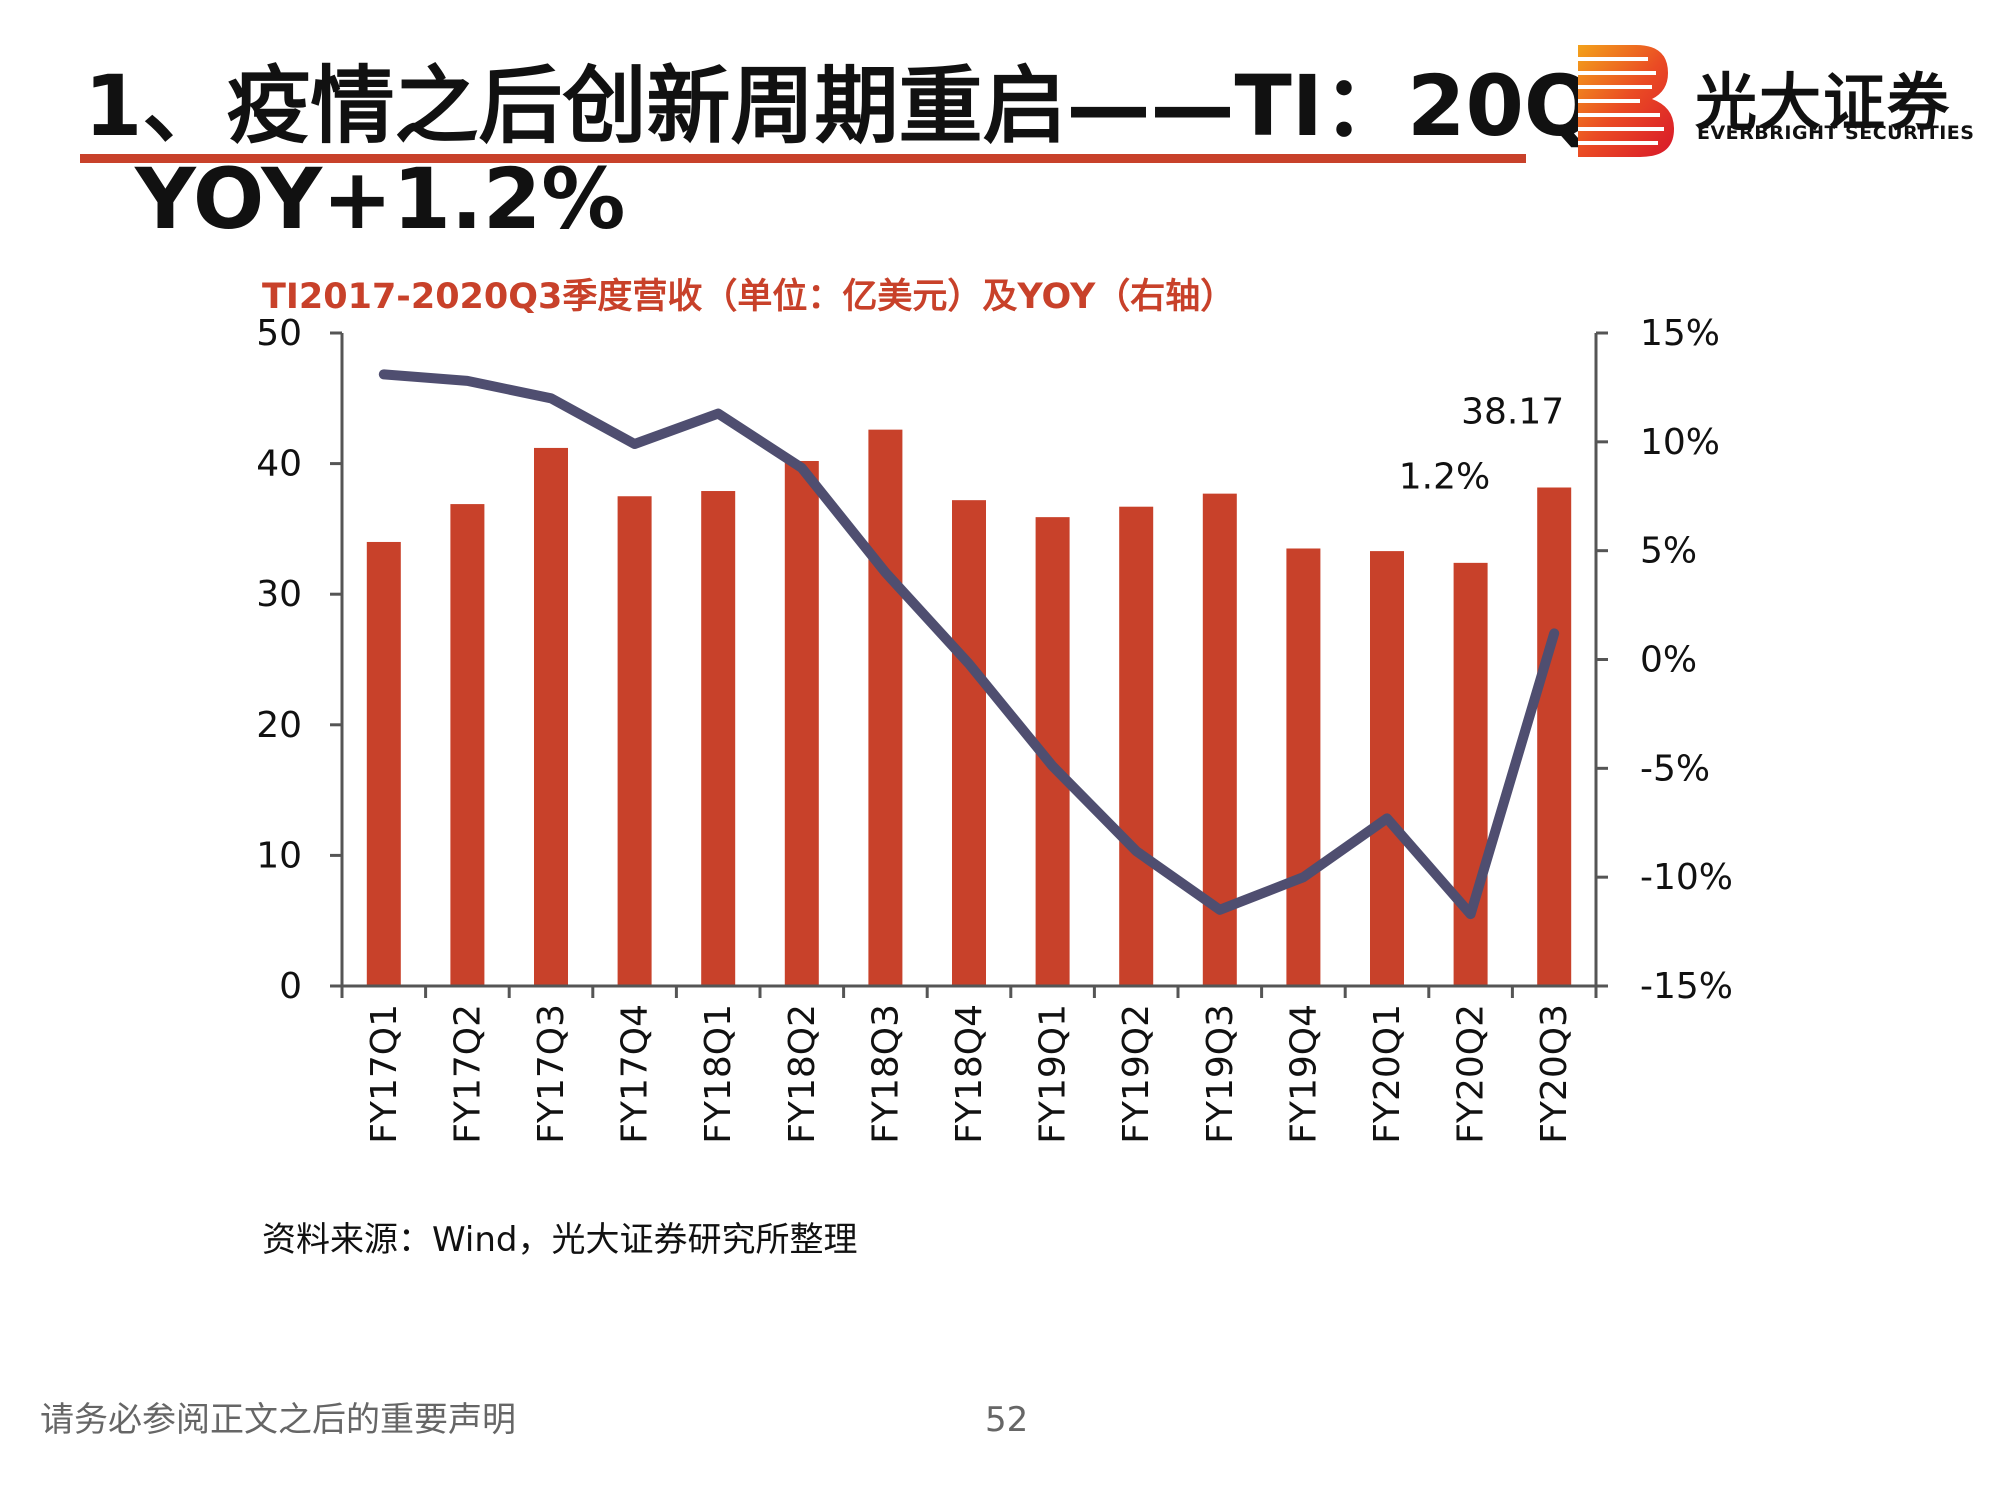  Describe the element at coordinates (1470, 774) in the screenshot. I see `bar-FY20Q2` at that location.